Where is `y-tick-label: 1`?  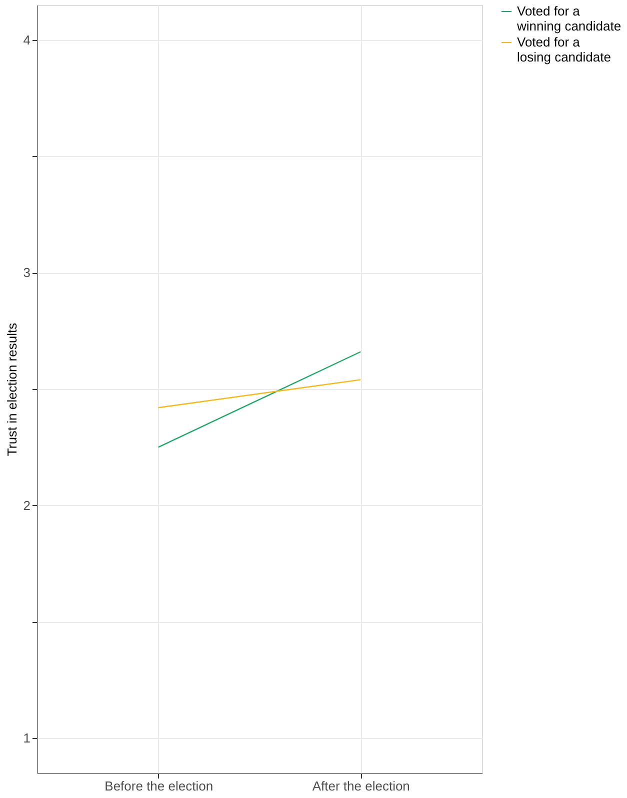
y-tick-label: 1 is located at coordinates (26, 738).